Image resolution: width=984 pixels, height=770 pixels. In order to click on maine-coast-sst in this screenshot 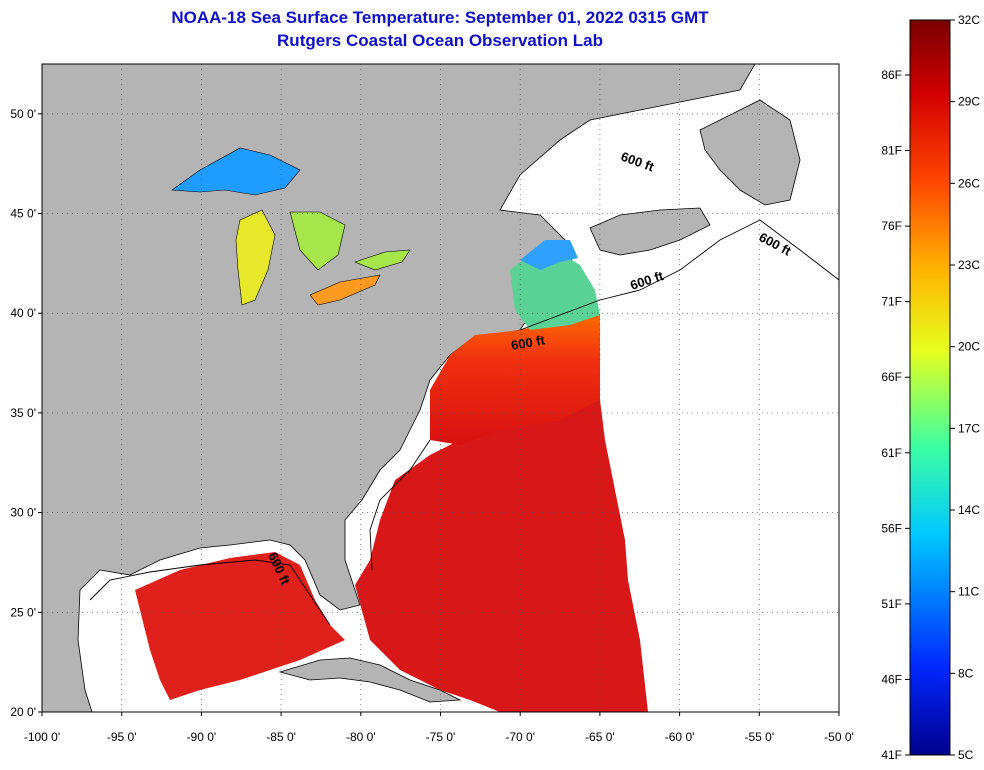, I will do `click(549, 255)`.